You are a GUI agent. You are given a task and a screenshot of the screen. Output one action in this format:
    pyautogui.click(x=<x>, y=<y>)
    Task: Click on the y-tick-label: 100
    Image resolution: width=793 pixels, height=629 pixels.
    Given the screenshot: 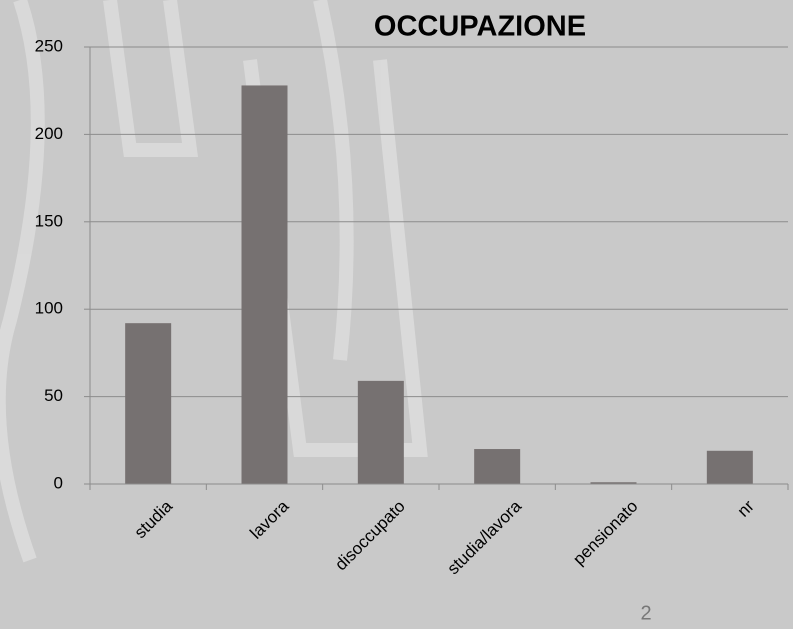 What is the action you would take?
    pyautogui.click(x=49, y=308)
    